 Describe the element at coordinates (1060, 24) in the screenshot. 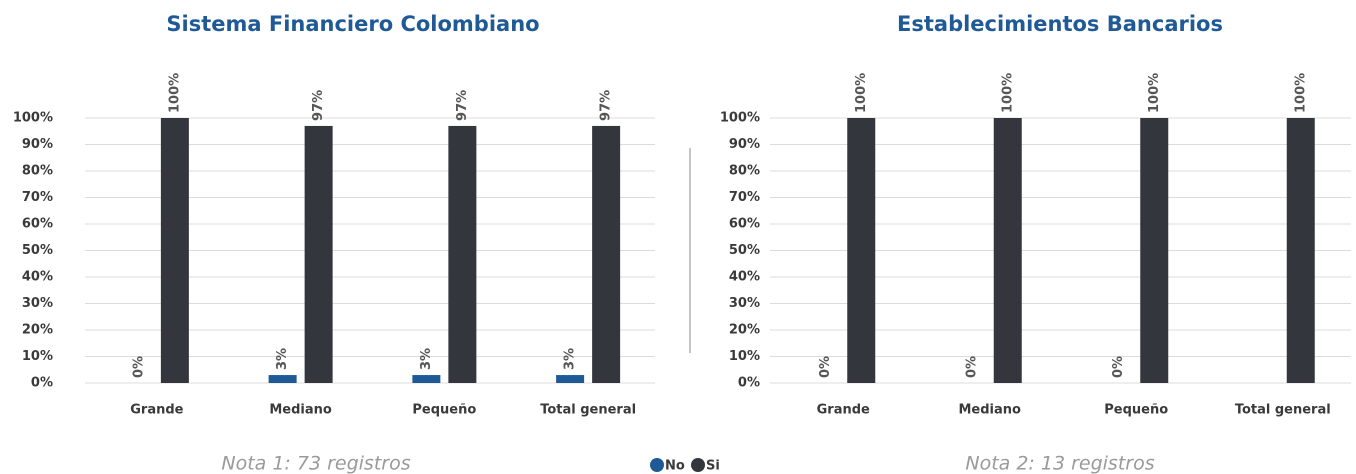

I see `chart-title: Establecimientos Bancarios` at that location.